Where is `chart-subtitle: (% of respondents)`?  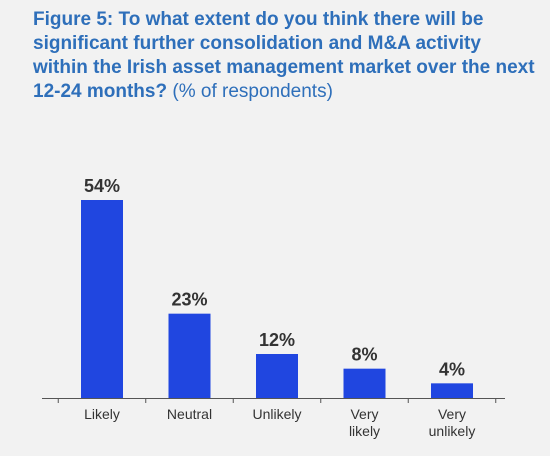 chart-subtitle: (% of respondents) is located at coordinates (252, 91).